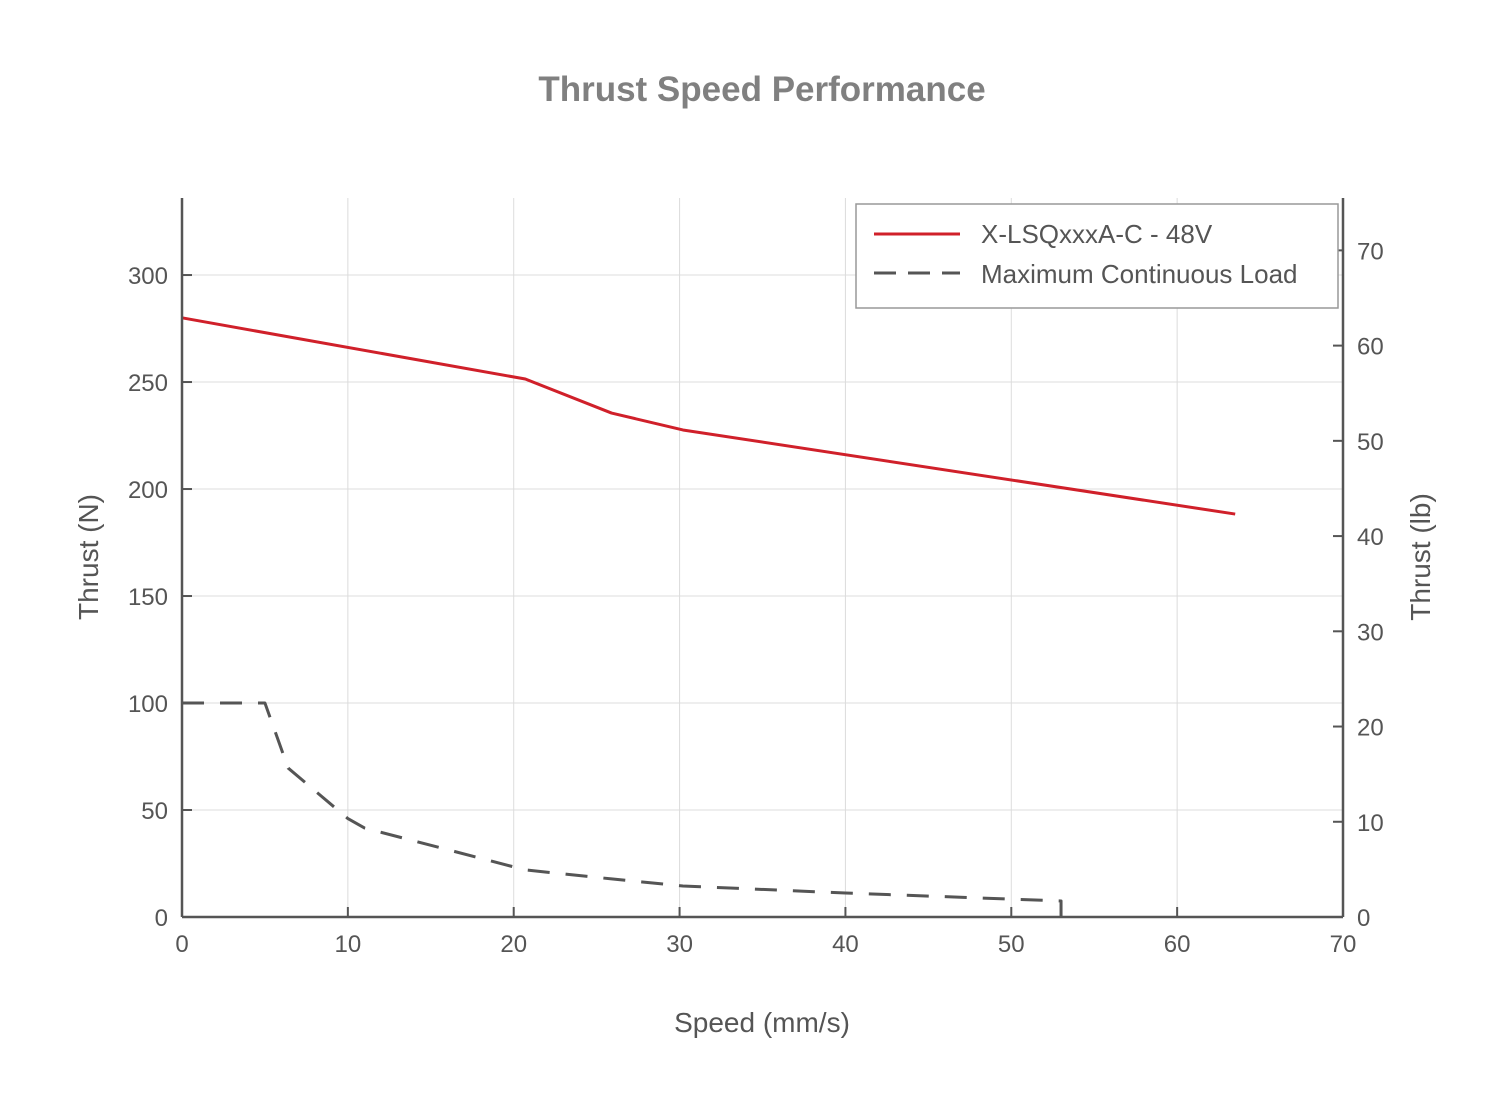 The height and width of the screenshot is (1118, 1510). Describe the element at coordinates (181, 944) in the screenshot. I see `x-tick-label: 0` at that location.